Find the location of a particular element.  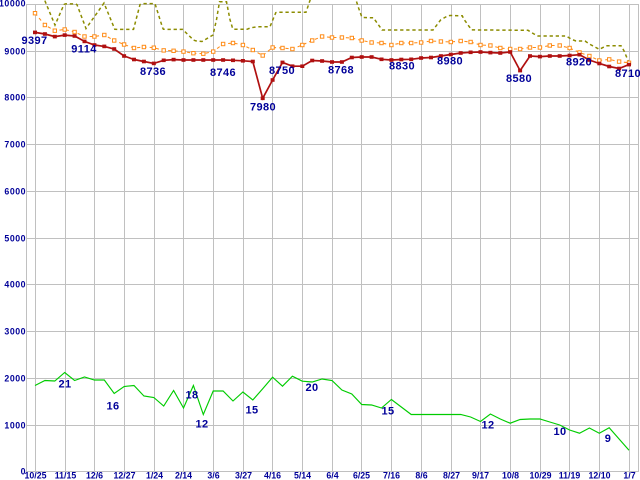

svg-text: 0 is located at coordinates (23, 472).